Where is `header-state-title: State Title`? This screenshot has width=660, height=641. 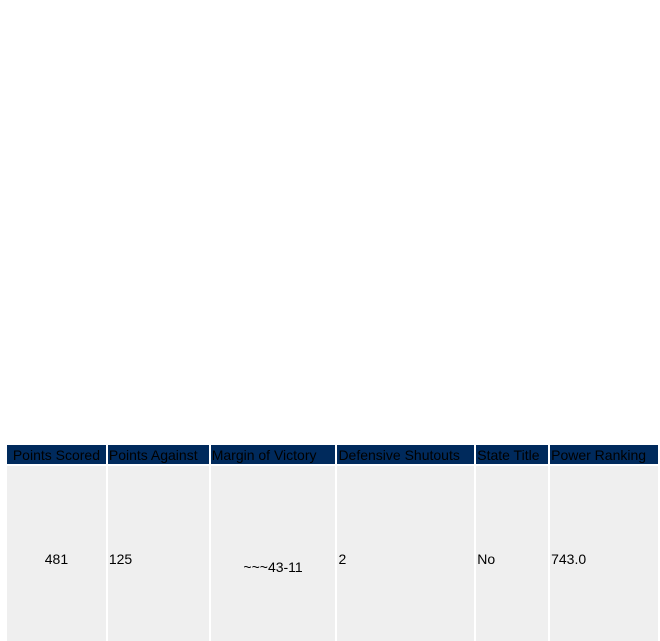 header-state-title: State Title is located at coordinates (512, 454).